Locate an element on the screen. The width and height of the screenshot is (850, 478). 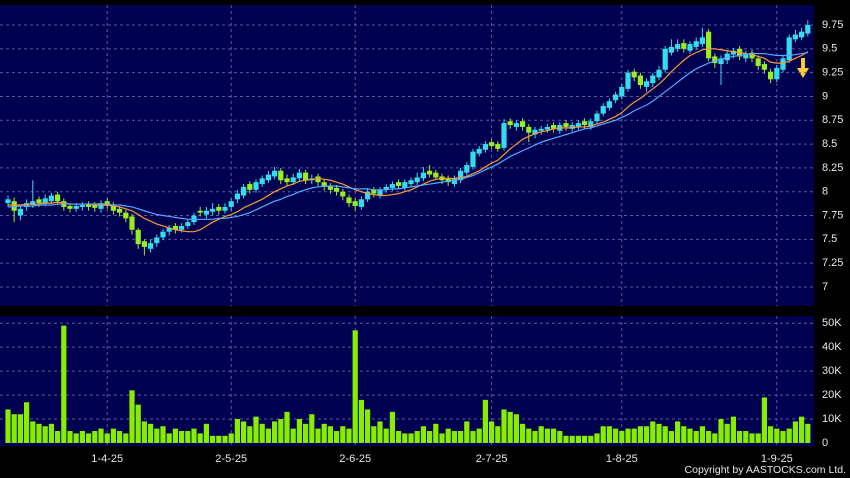
y-tick-label: 0 is located at coordinates (825, 443).